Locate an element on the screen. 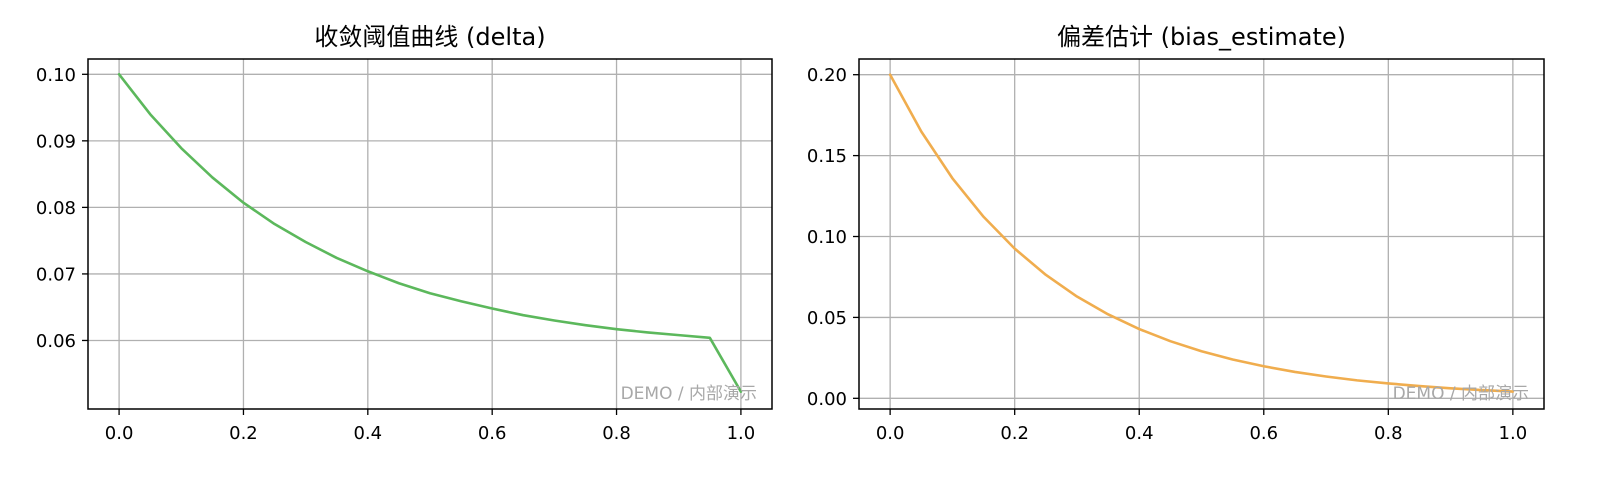 Image resolution: width=1600 pixels, height=480 pixels. chart-title: 收敛阈值曲线 (delta) is located at coordinates (429, 37).